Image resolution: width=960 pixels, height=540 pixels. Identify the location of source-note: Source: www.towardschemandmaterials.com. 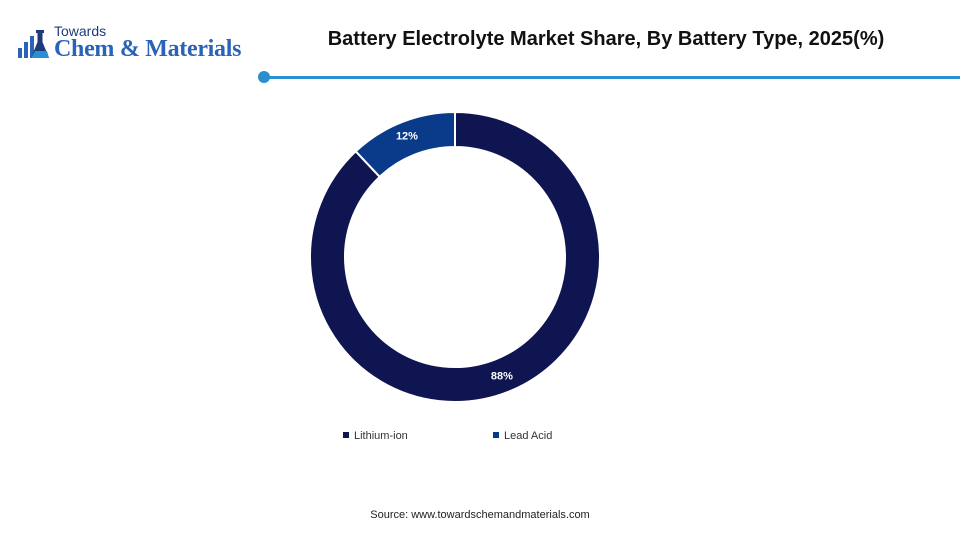
(480, 515).